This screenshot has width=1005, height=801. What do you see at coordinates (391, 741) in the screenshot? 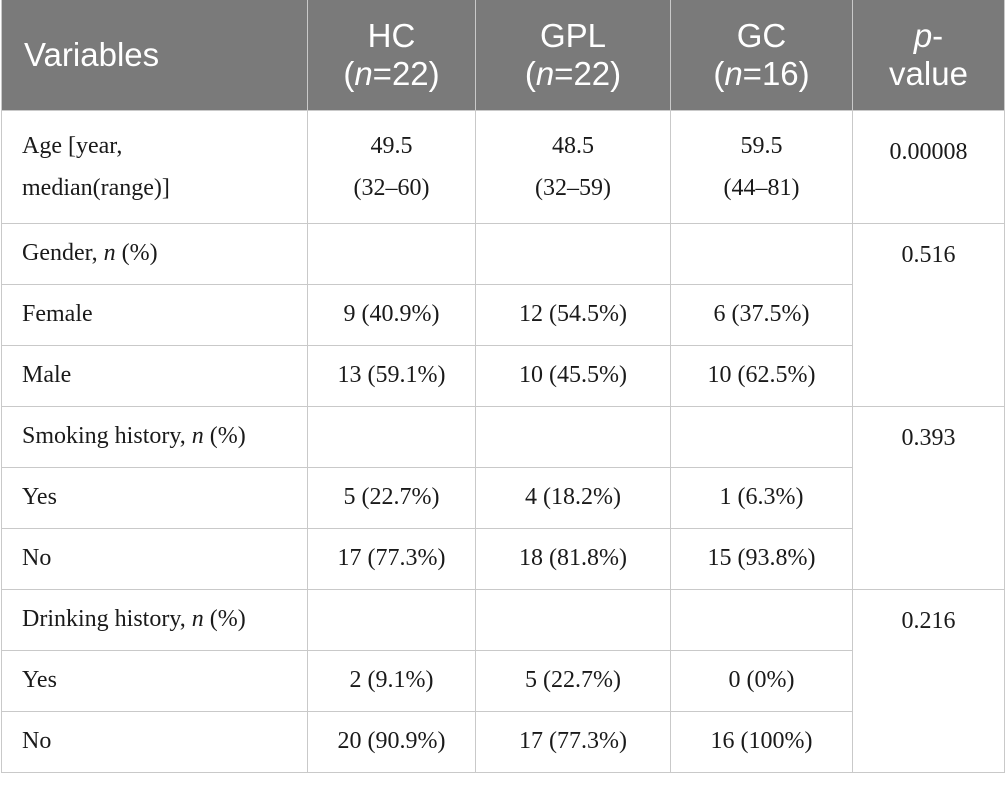
I see `hc-value: 20 (90.9%)` at bounding box center [391, 741].